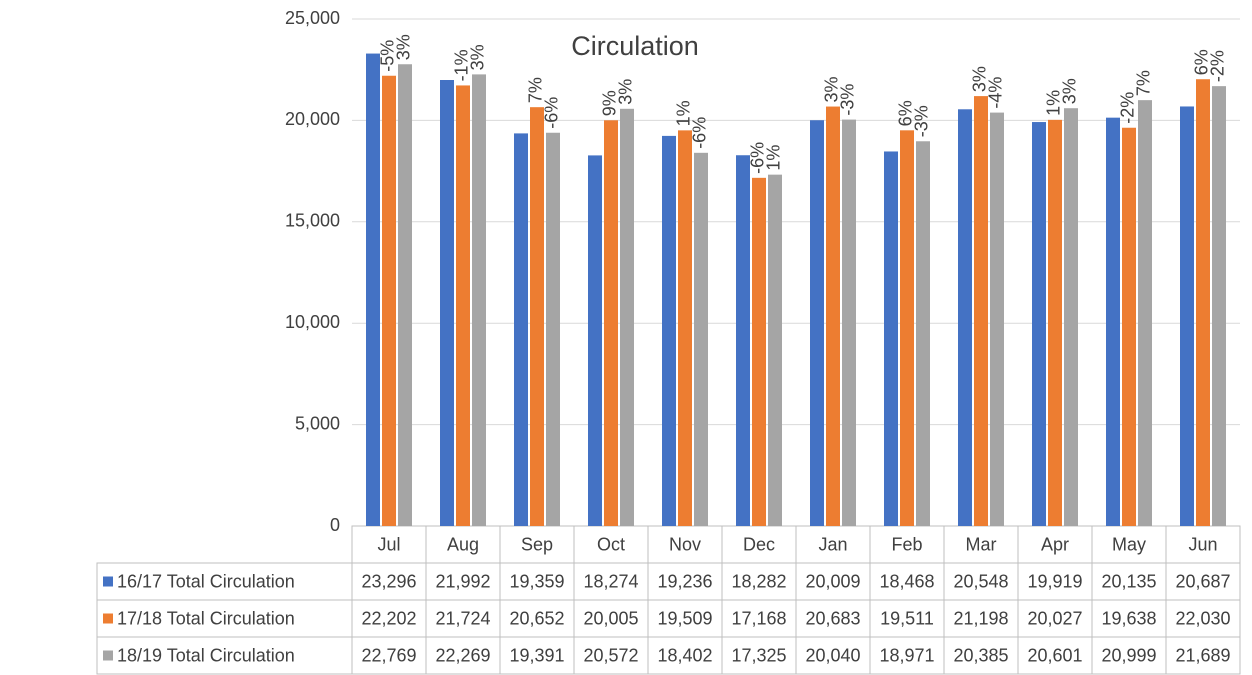  Describe the element at coordinates (388, 56) in the screenshot. I see `change-label: -5%` at that location.